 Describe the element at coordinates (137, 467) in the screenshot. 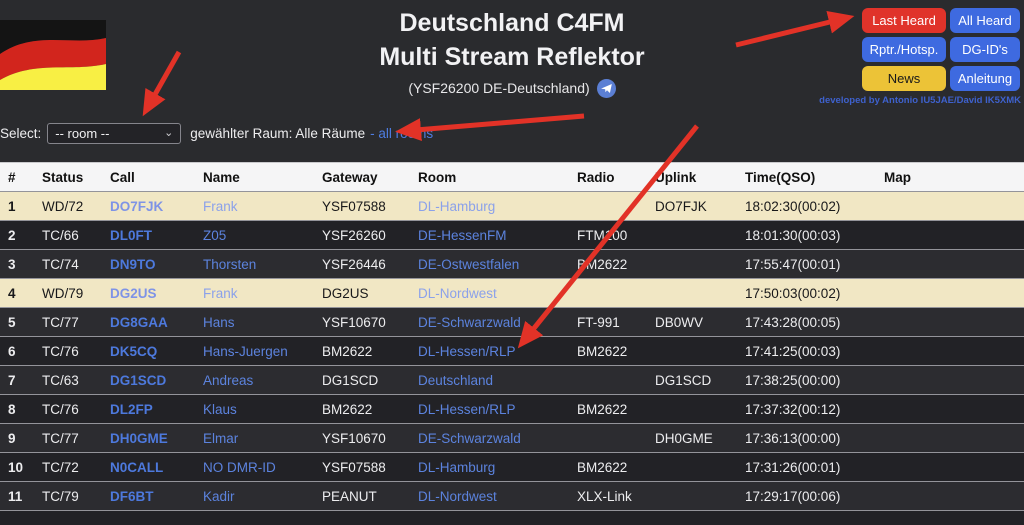

I see `cell-call: N0CALL` at that location.